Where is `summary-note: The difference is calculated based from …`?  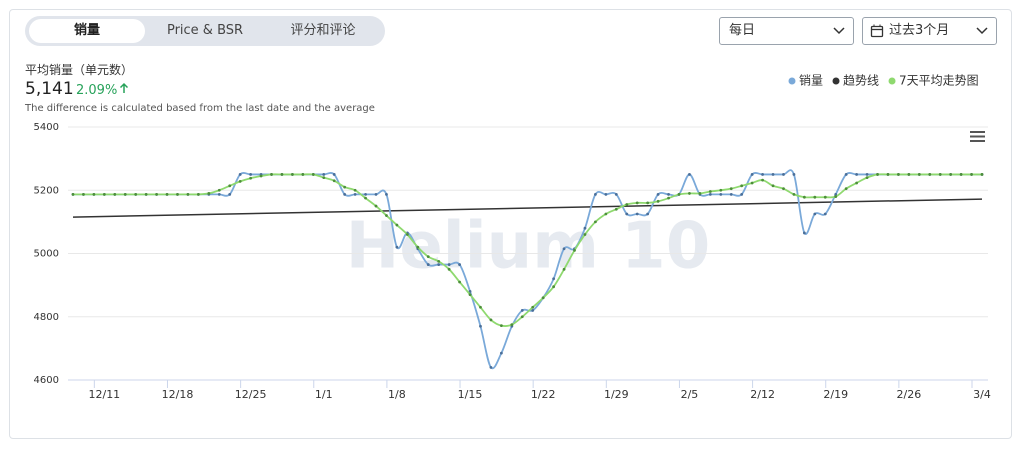
summary-note: The difference is calculated based from … is located at coordinates (200, 108).